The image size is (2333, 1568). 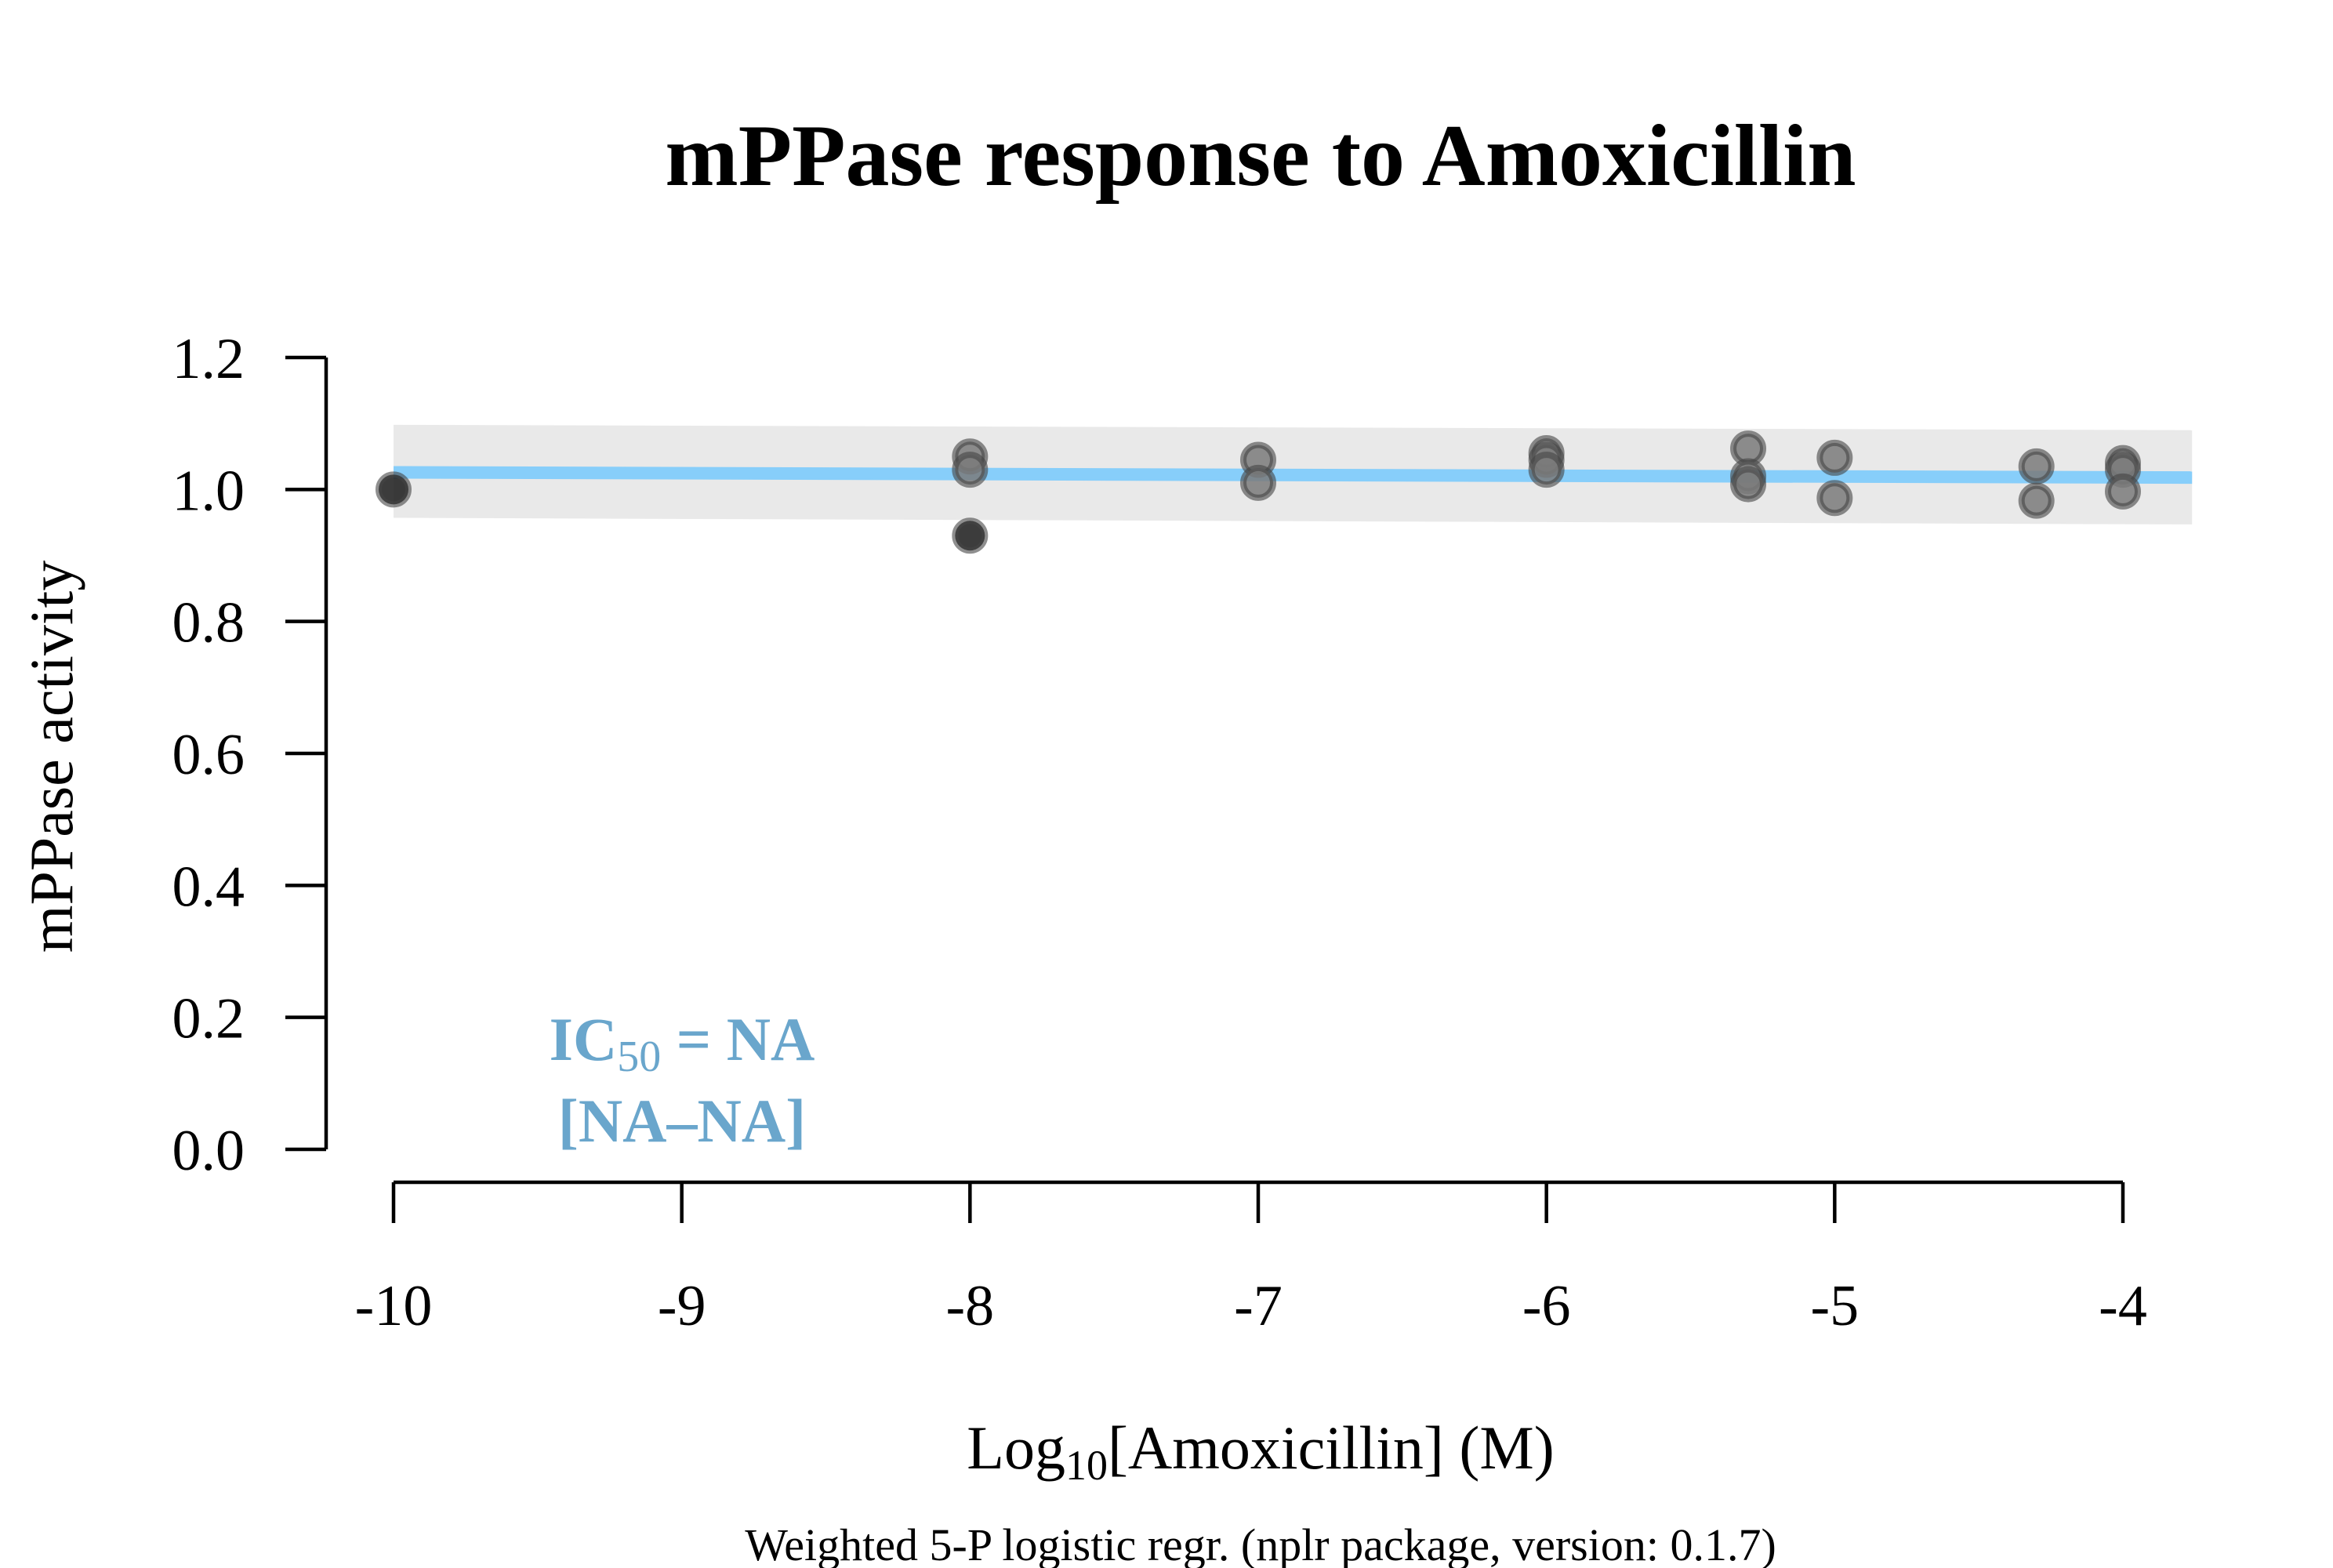 I want to click on data-points-layer, so click(x=1258, y=492).